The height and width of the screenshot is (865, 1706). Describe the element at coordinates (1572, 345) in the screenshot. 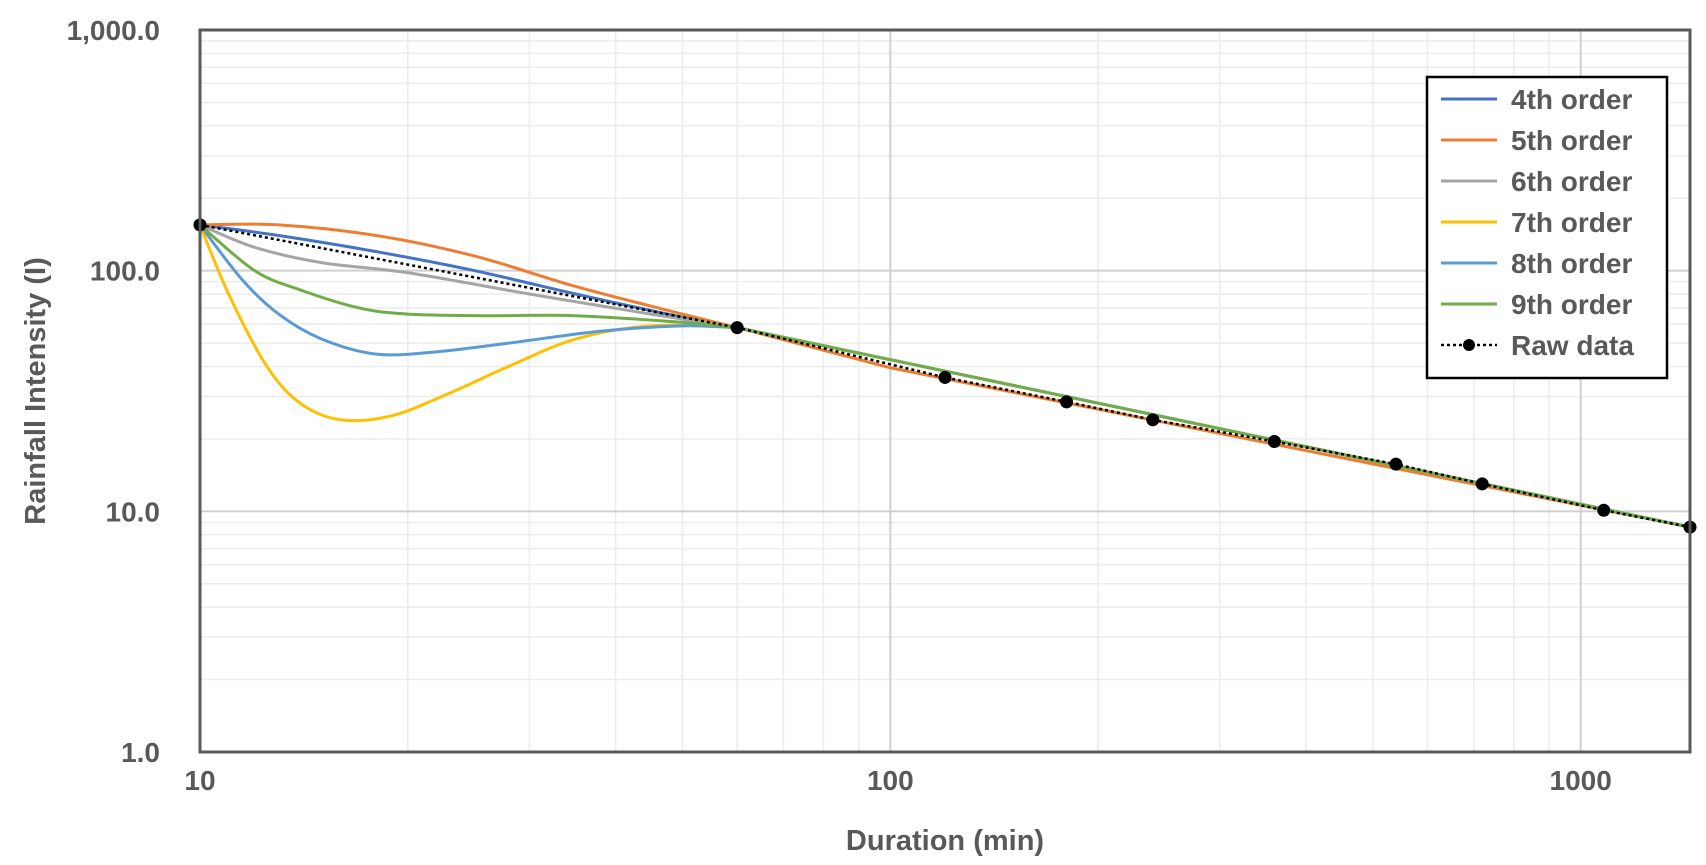

I see `legend-label: Raw data` at that location.